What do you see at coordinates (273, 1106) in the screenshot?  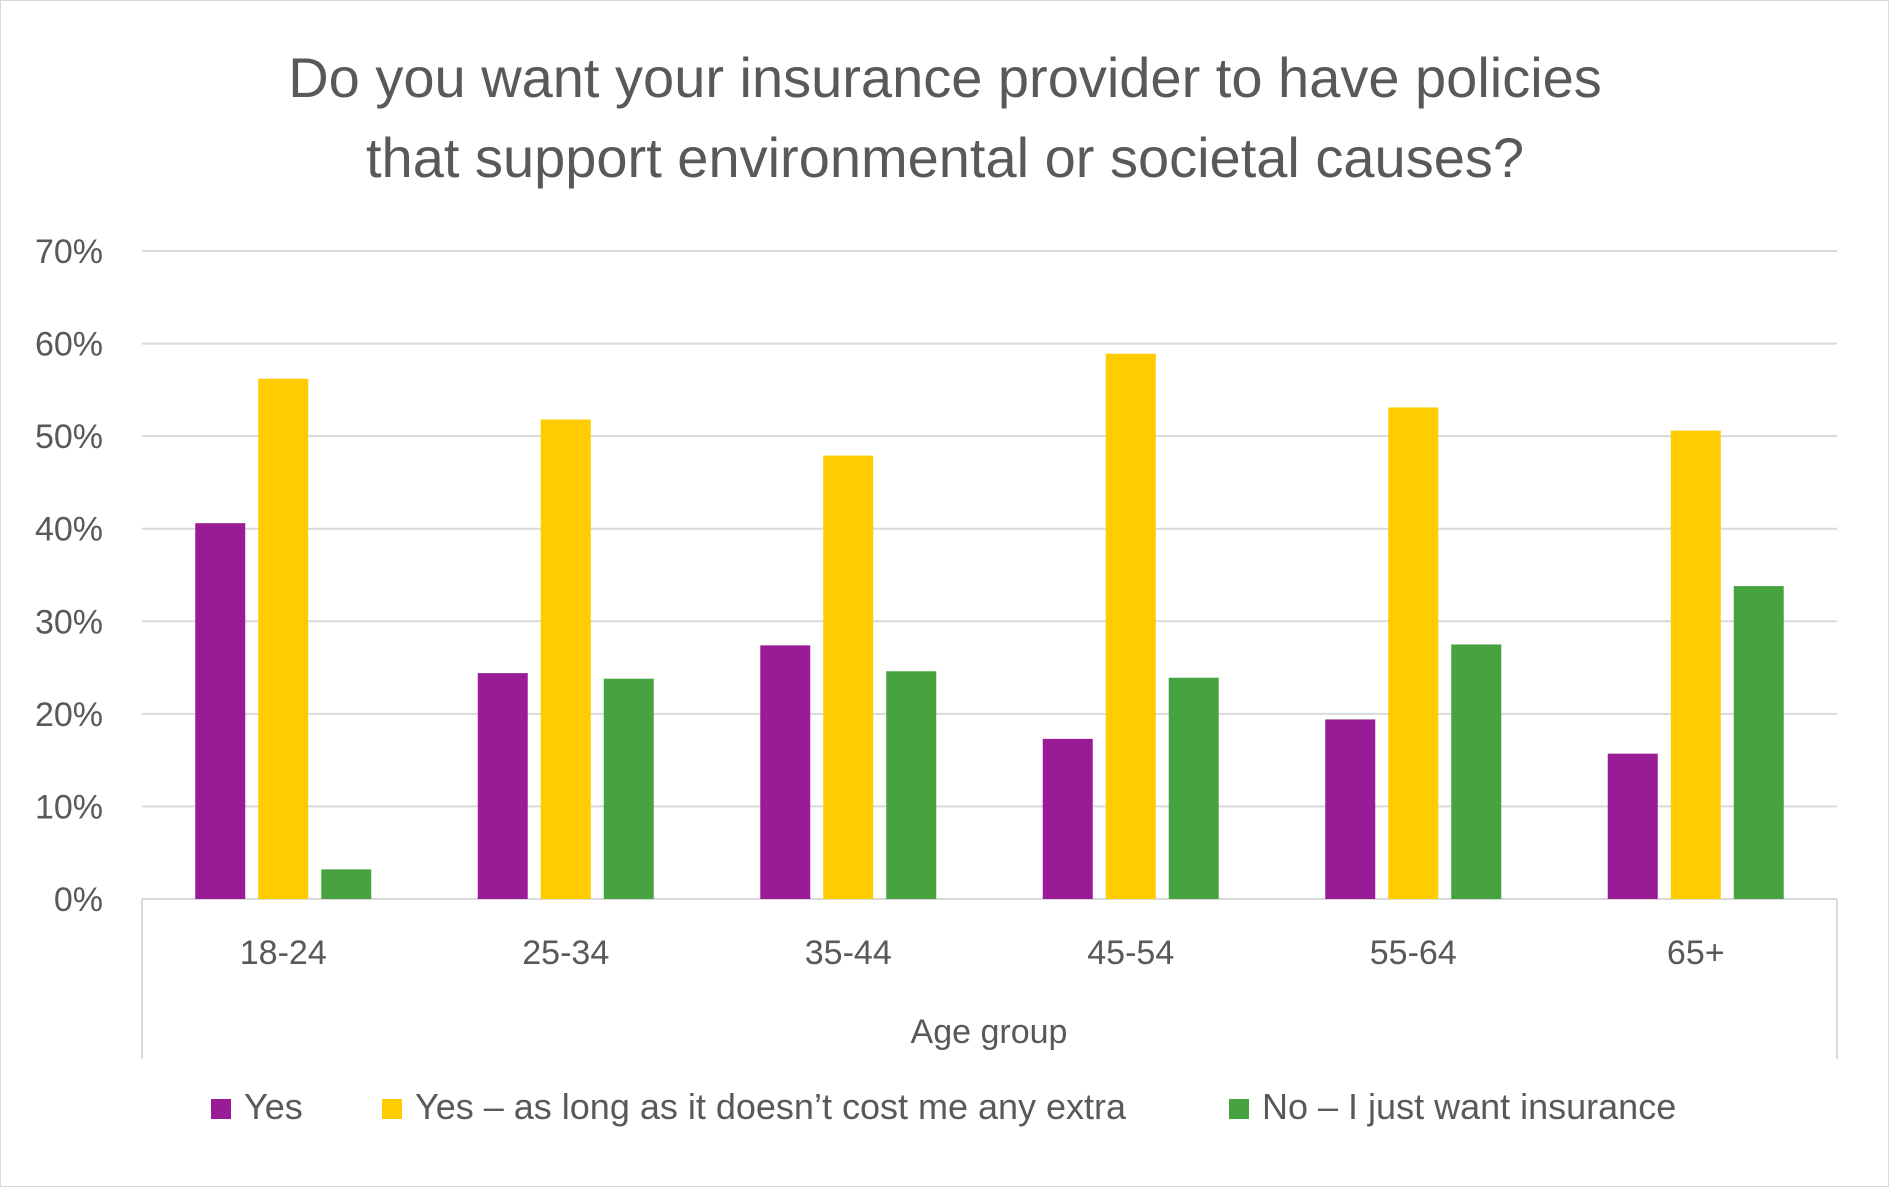 I see `legend-label: Yes` at bounding box center [273, 1106].